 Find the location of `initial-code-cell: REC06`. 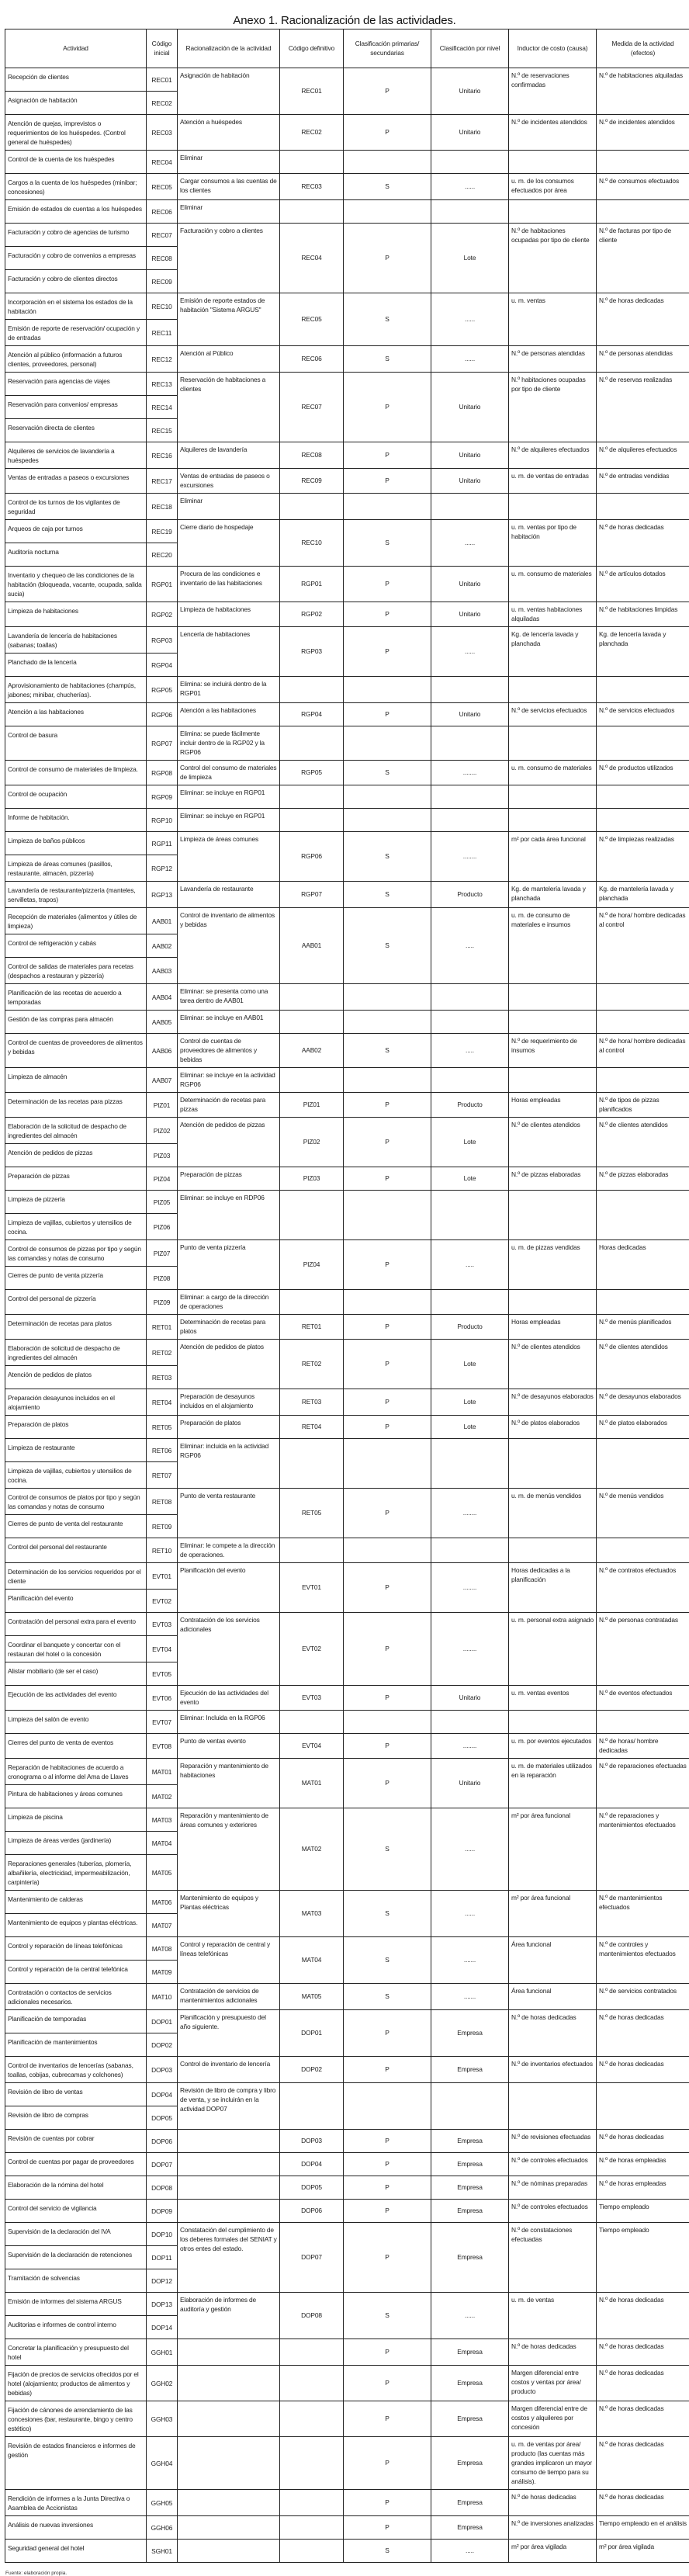

initial-code-cell: REC06 is located at coordinates (162, 212).